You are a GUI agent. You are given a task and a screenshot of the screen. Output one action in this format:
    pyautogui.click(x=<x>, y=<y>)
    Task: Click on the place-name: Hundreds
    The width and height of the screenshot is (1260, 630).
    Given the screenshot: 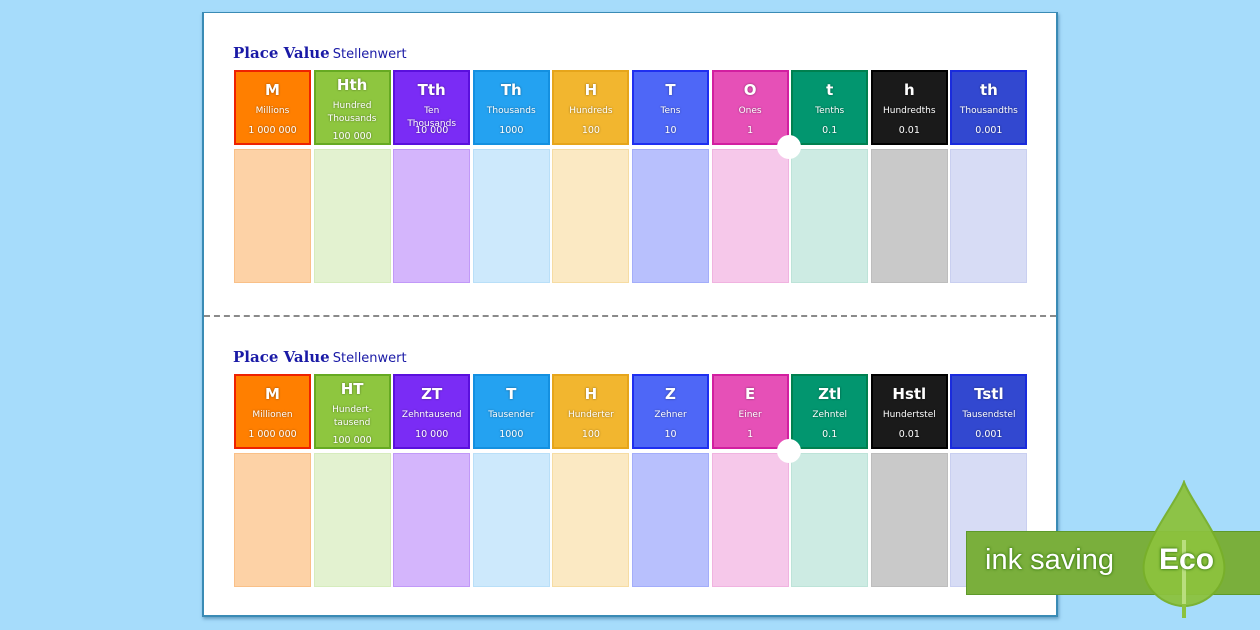 What is the action you would take?
    pyautogui.click(x=591, y=111)
    